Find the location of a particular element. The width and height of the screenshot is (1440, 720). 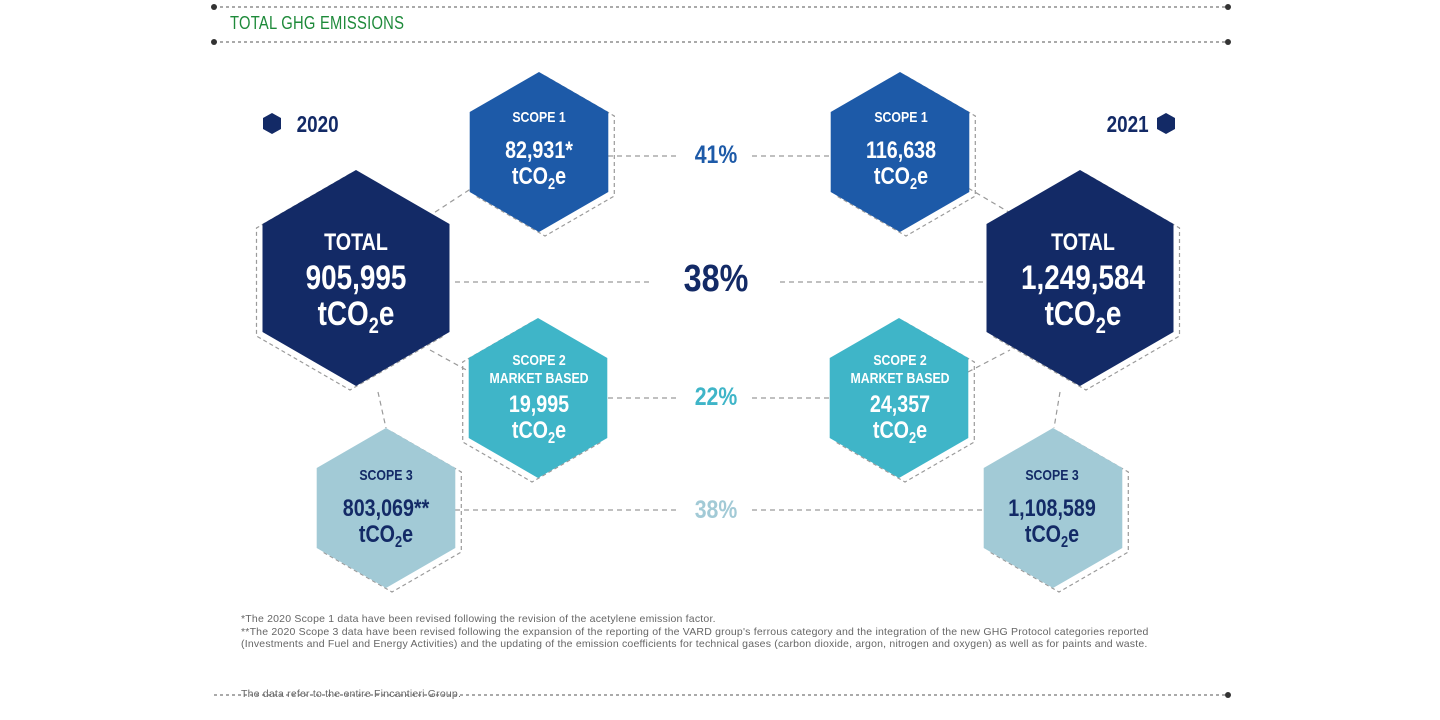

total-2021-unit: tCO2e is located at coordinates (1083, 316).